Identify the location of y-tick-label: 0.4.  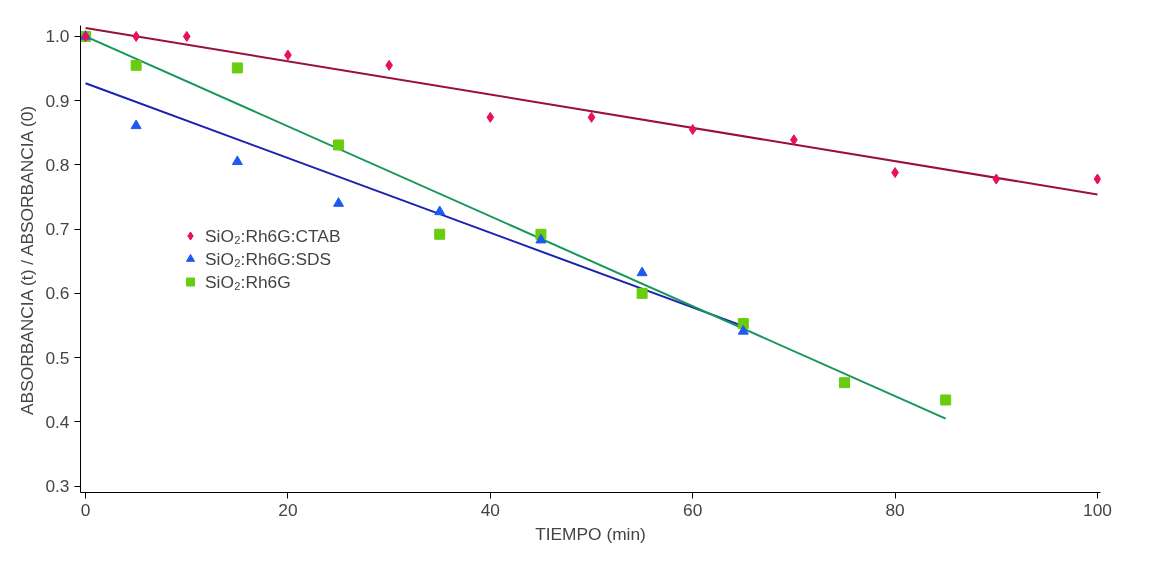
(57, 421).